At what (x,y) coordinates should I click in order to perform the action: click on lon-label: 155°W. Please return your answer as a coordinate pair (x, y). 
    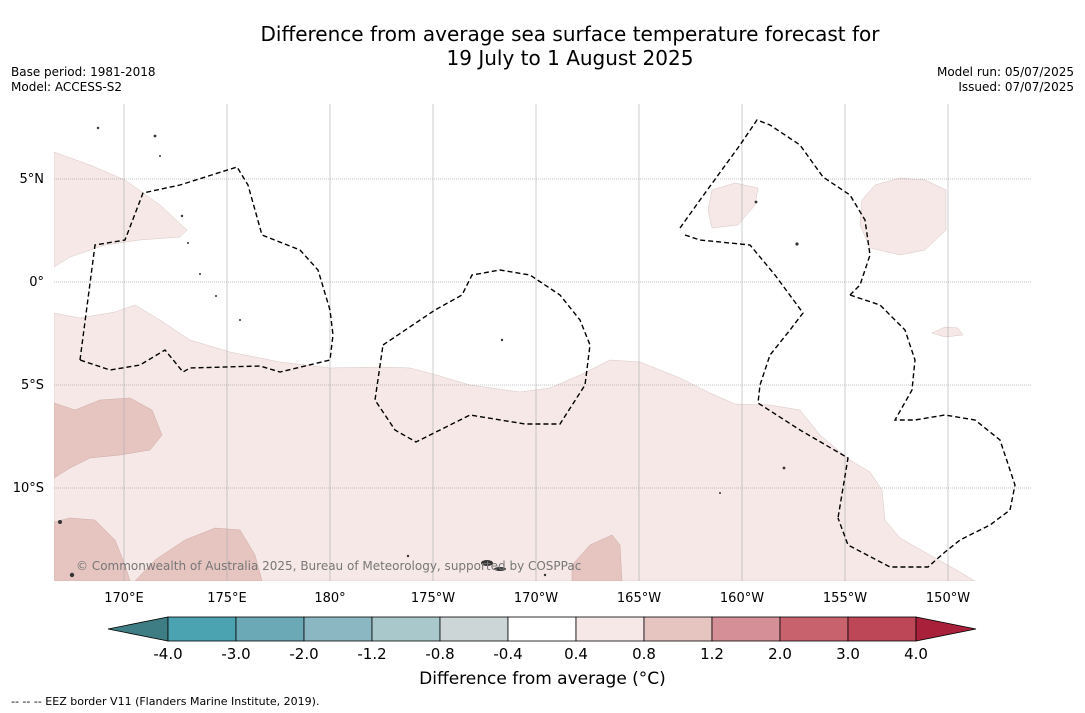
    Looking at the image, I should click on (845, 598).